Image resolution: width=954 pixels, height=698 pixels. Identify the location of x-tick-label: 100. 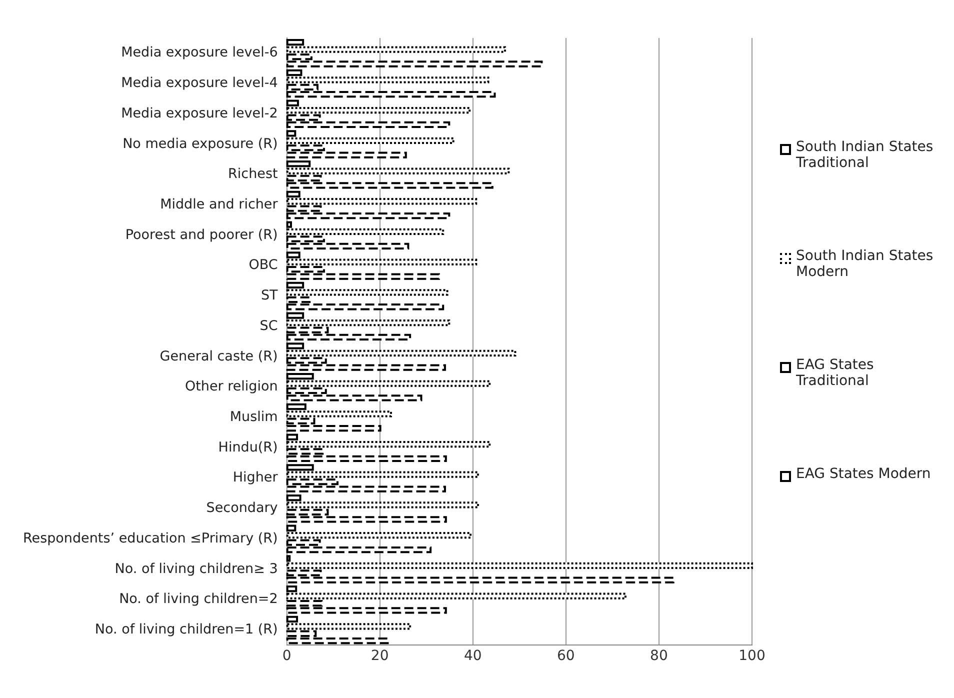
(752, 656).